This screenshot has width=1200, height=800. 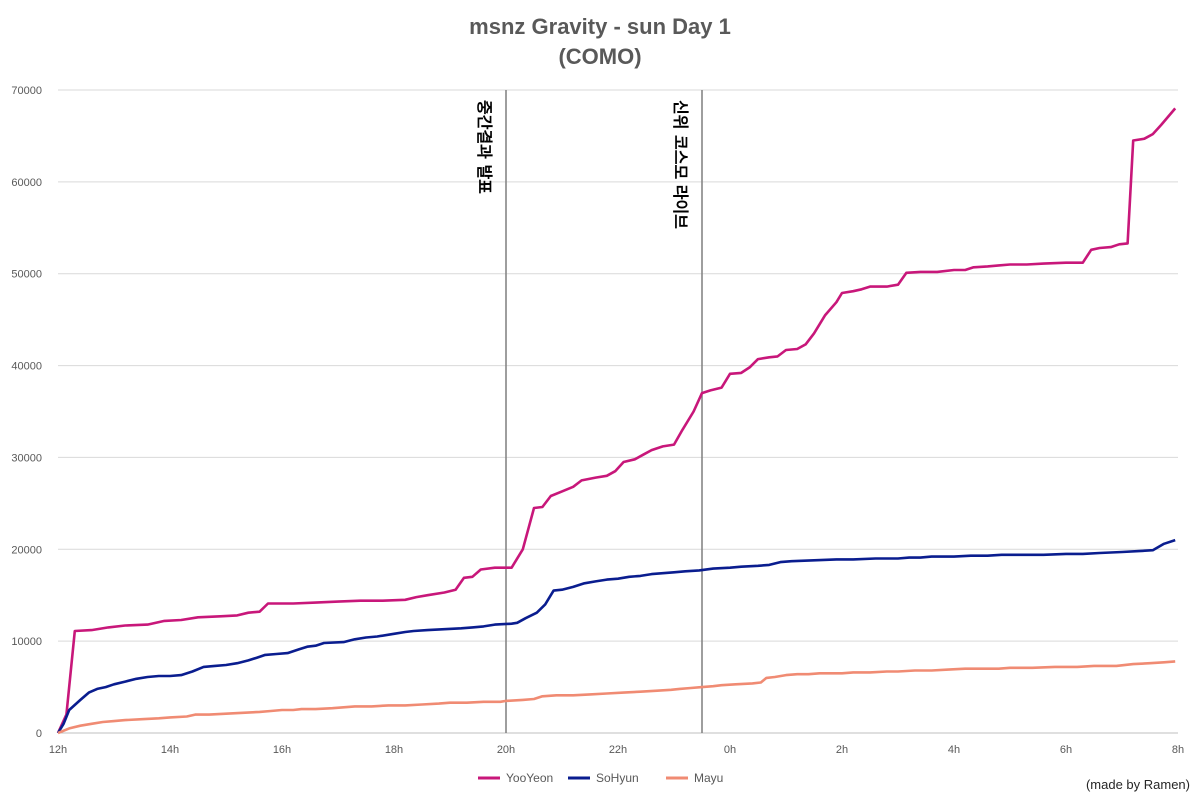 What do you see at coordinates (26, 275) in the screenshot?
I see `y-tick-label: 50000` at bounding box center [26, 275].